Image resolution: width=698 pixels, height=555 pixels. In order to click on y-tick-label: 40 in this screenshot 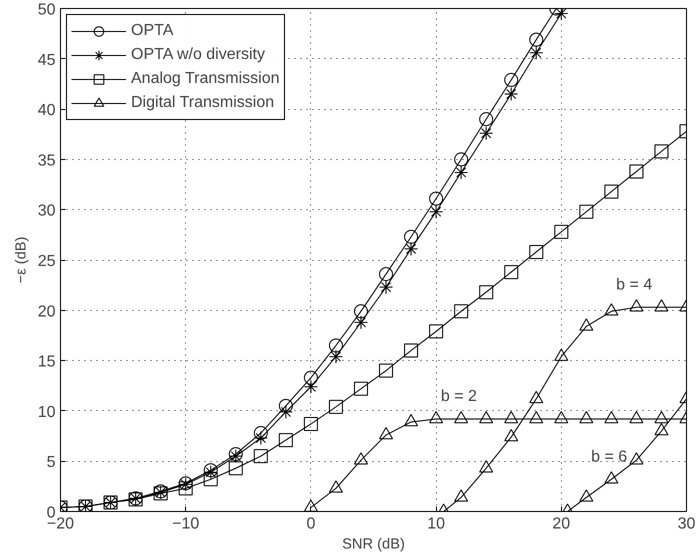, I will do `click(47, 111)`.